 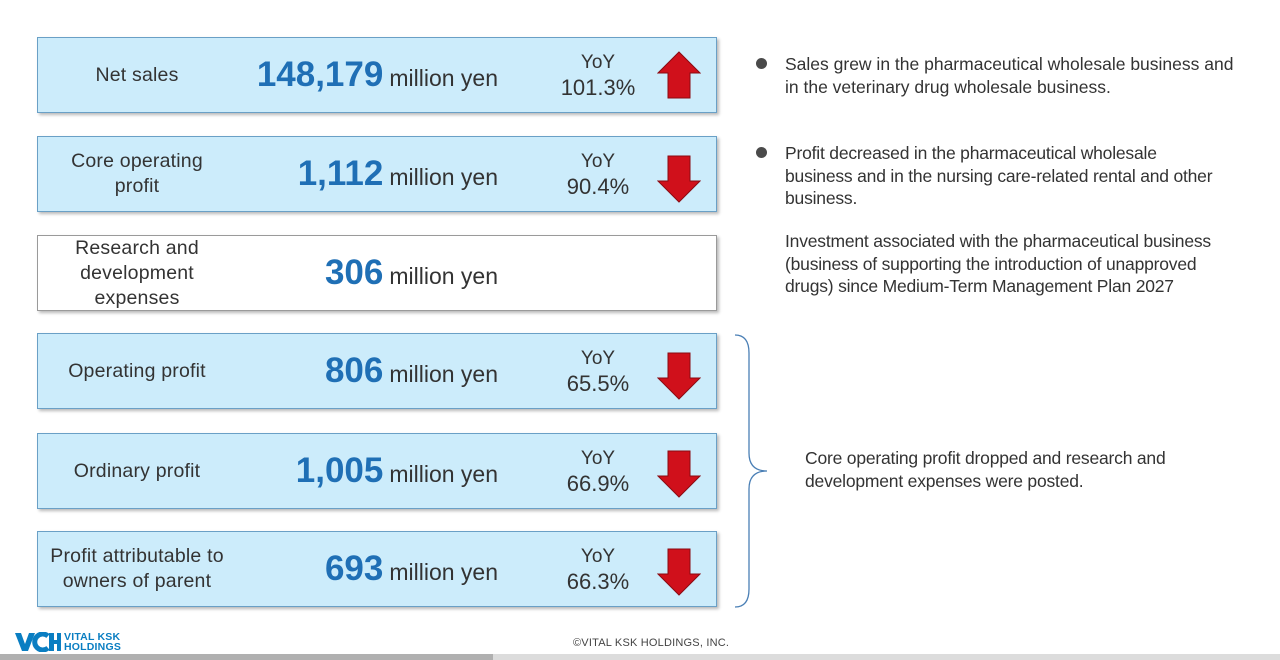 What do you see at coordinates (598, 87) in the screenshot?
I see `yoy-value: 101.3%` at bounding box center [598, 87].